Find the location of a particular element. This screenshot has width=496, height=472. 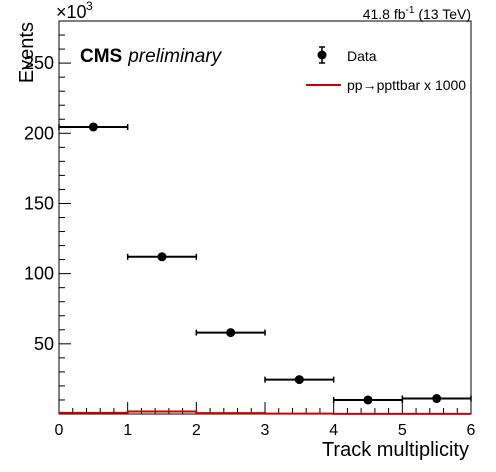

x-tick-label: 6 is located at coordinates (471, 430).